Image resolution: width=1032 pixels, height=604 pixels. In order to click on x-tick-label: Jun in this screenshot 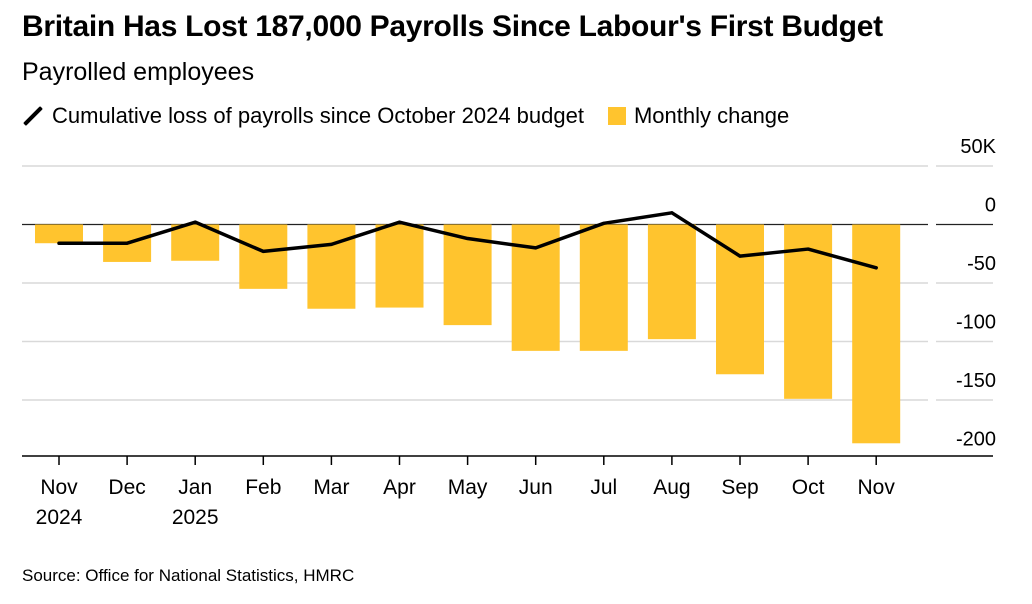, I will do `click(536, 487)`.